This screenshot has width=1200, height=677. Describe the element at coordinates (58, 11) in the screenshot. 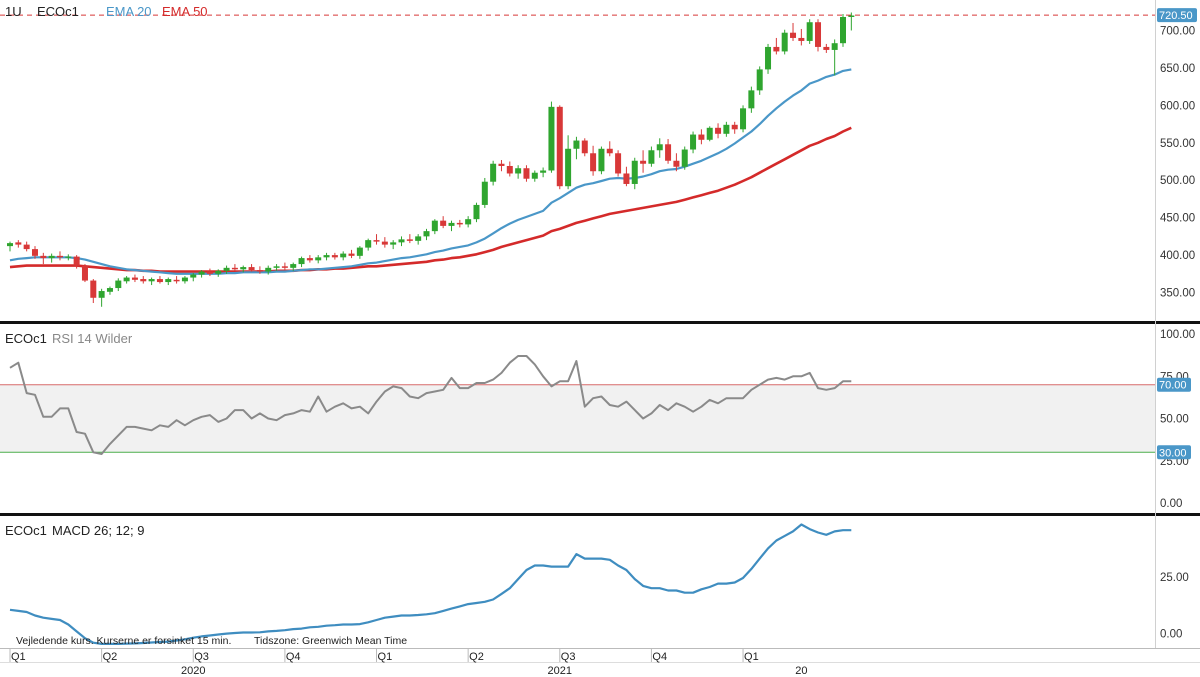

I see `price-symbol: ECOc1` at that location.